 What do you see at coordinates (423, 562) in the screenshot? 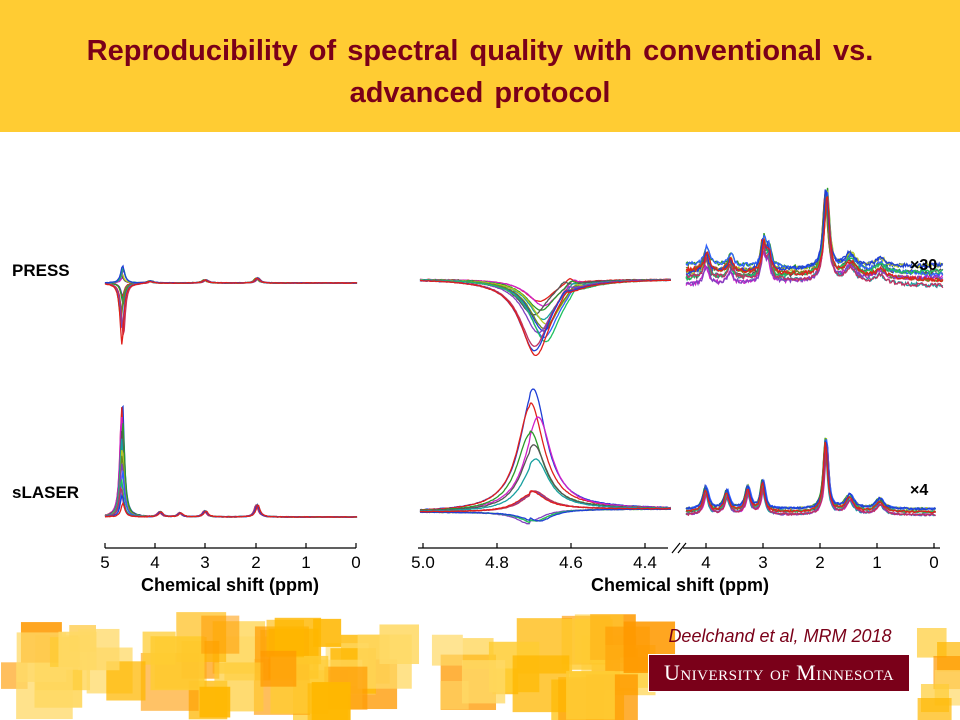
I see `tick-label: 5.0` at bounding box center [423, 562].